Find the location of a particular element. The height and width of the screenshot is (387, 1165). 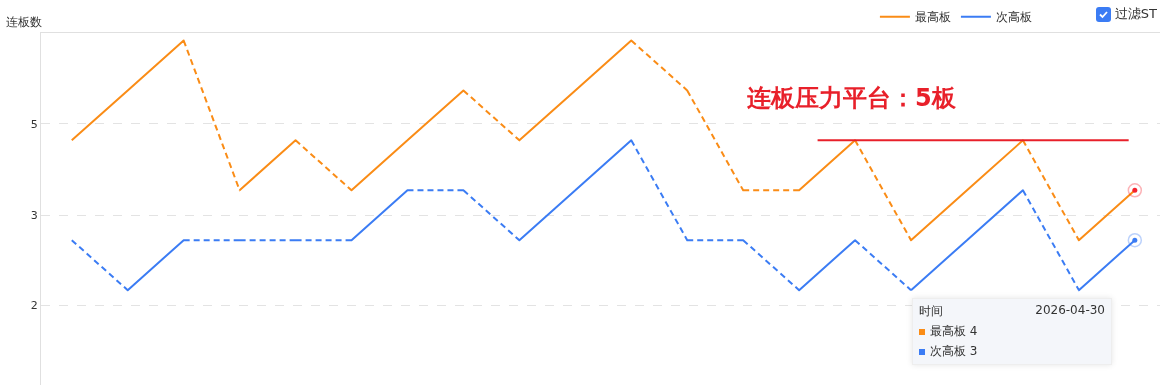

annotation: 时间 is located at coordinates (931, 311).